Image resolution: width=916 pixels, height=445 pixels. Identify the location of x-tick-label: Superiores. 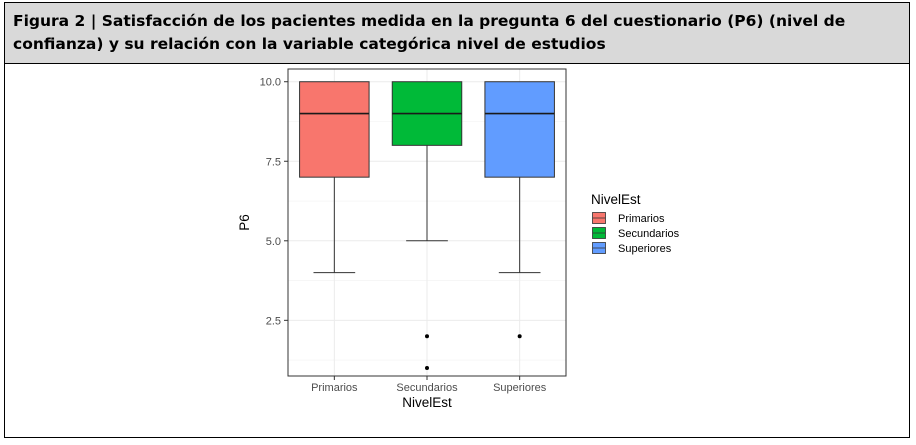
(520, 388).